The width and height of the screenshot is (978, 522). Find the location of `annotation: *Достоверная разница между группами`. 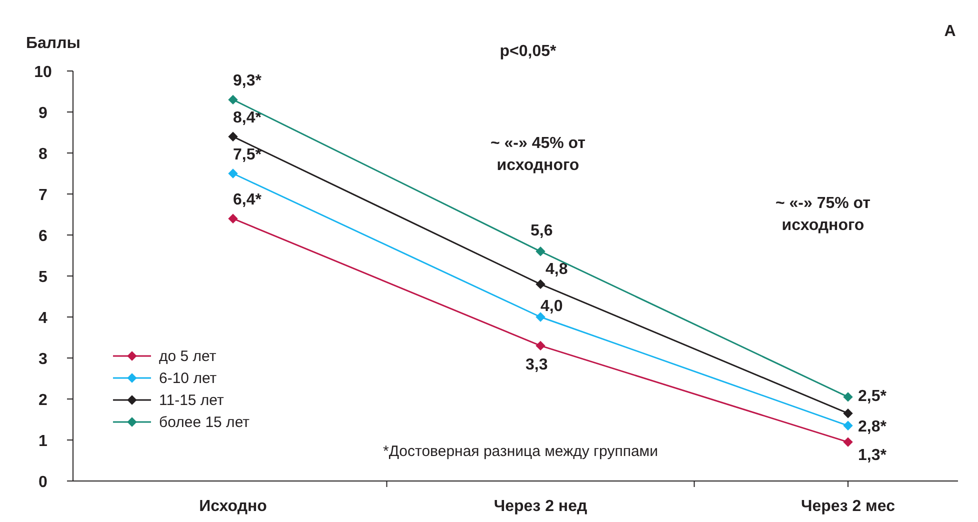

annotation: *Достоверная разница между группами is located at coordinates (520, 451).